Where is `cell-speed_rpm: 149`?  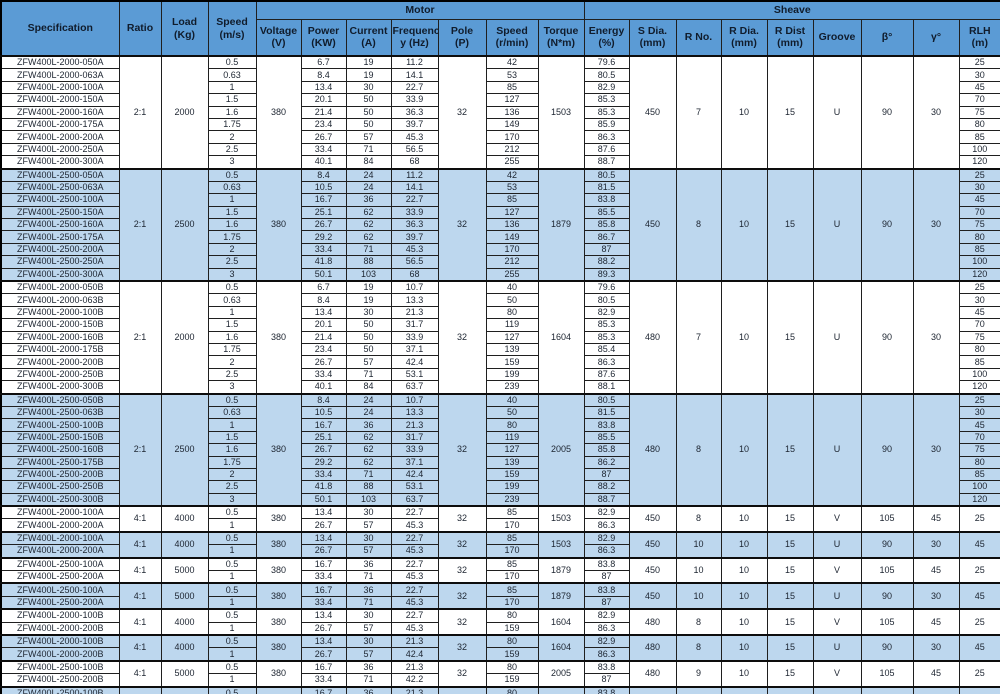 cell-speed_rpm: 149 is located at coordinates (512, 124).